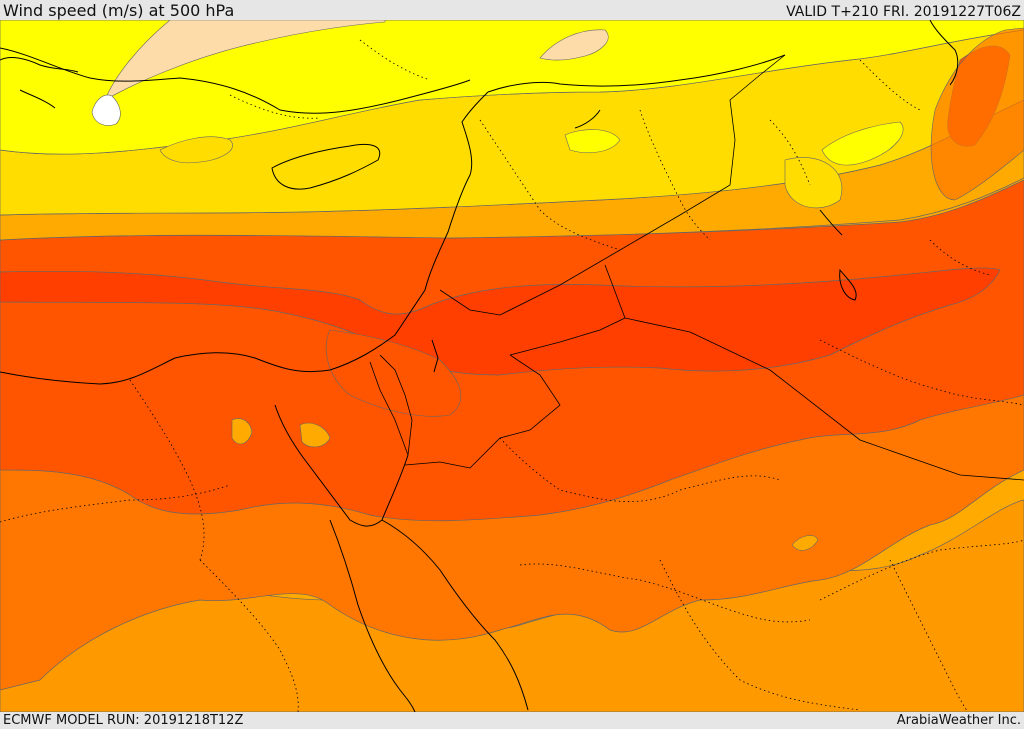 This screenshot has height=729, width=1024. What do you see at coordinates (315, 435) in the screenshot?
I see `amber-pocket-nile` at bounding box center [315, 435].